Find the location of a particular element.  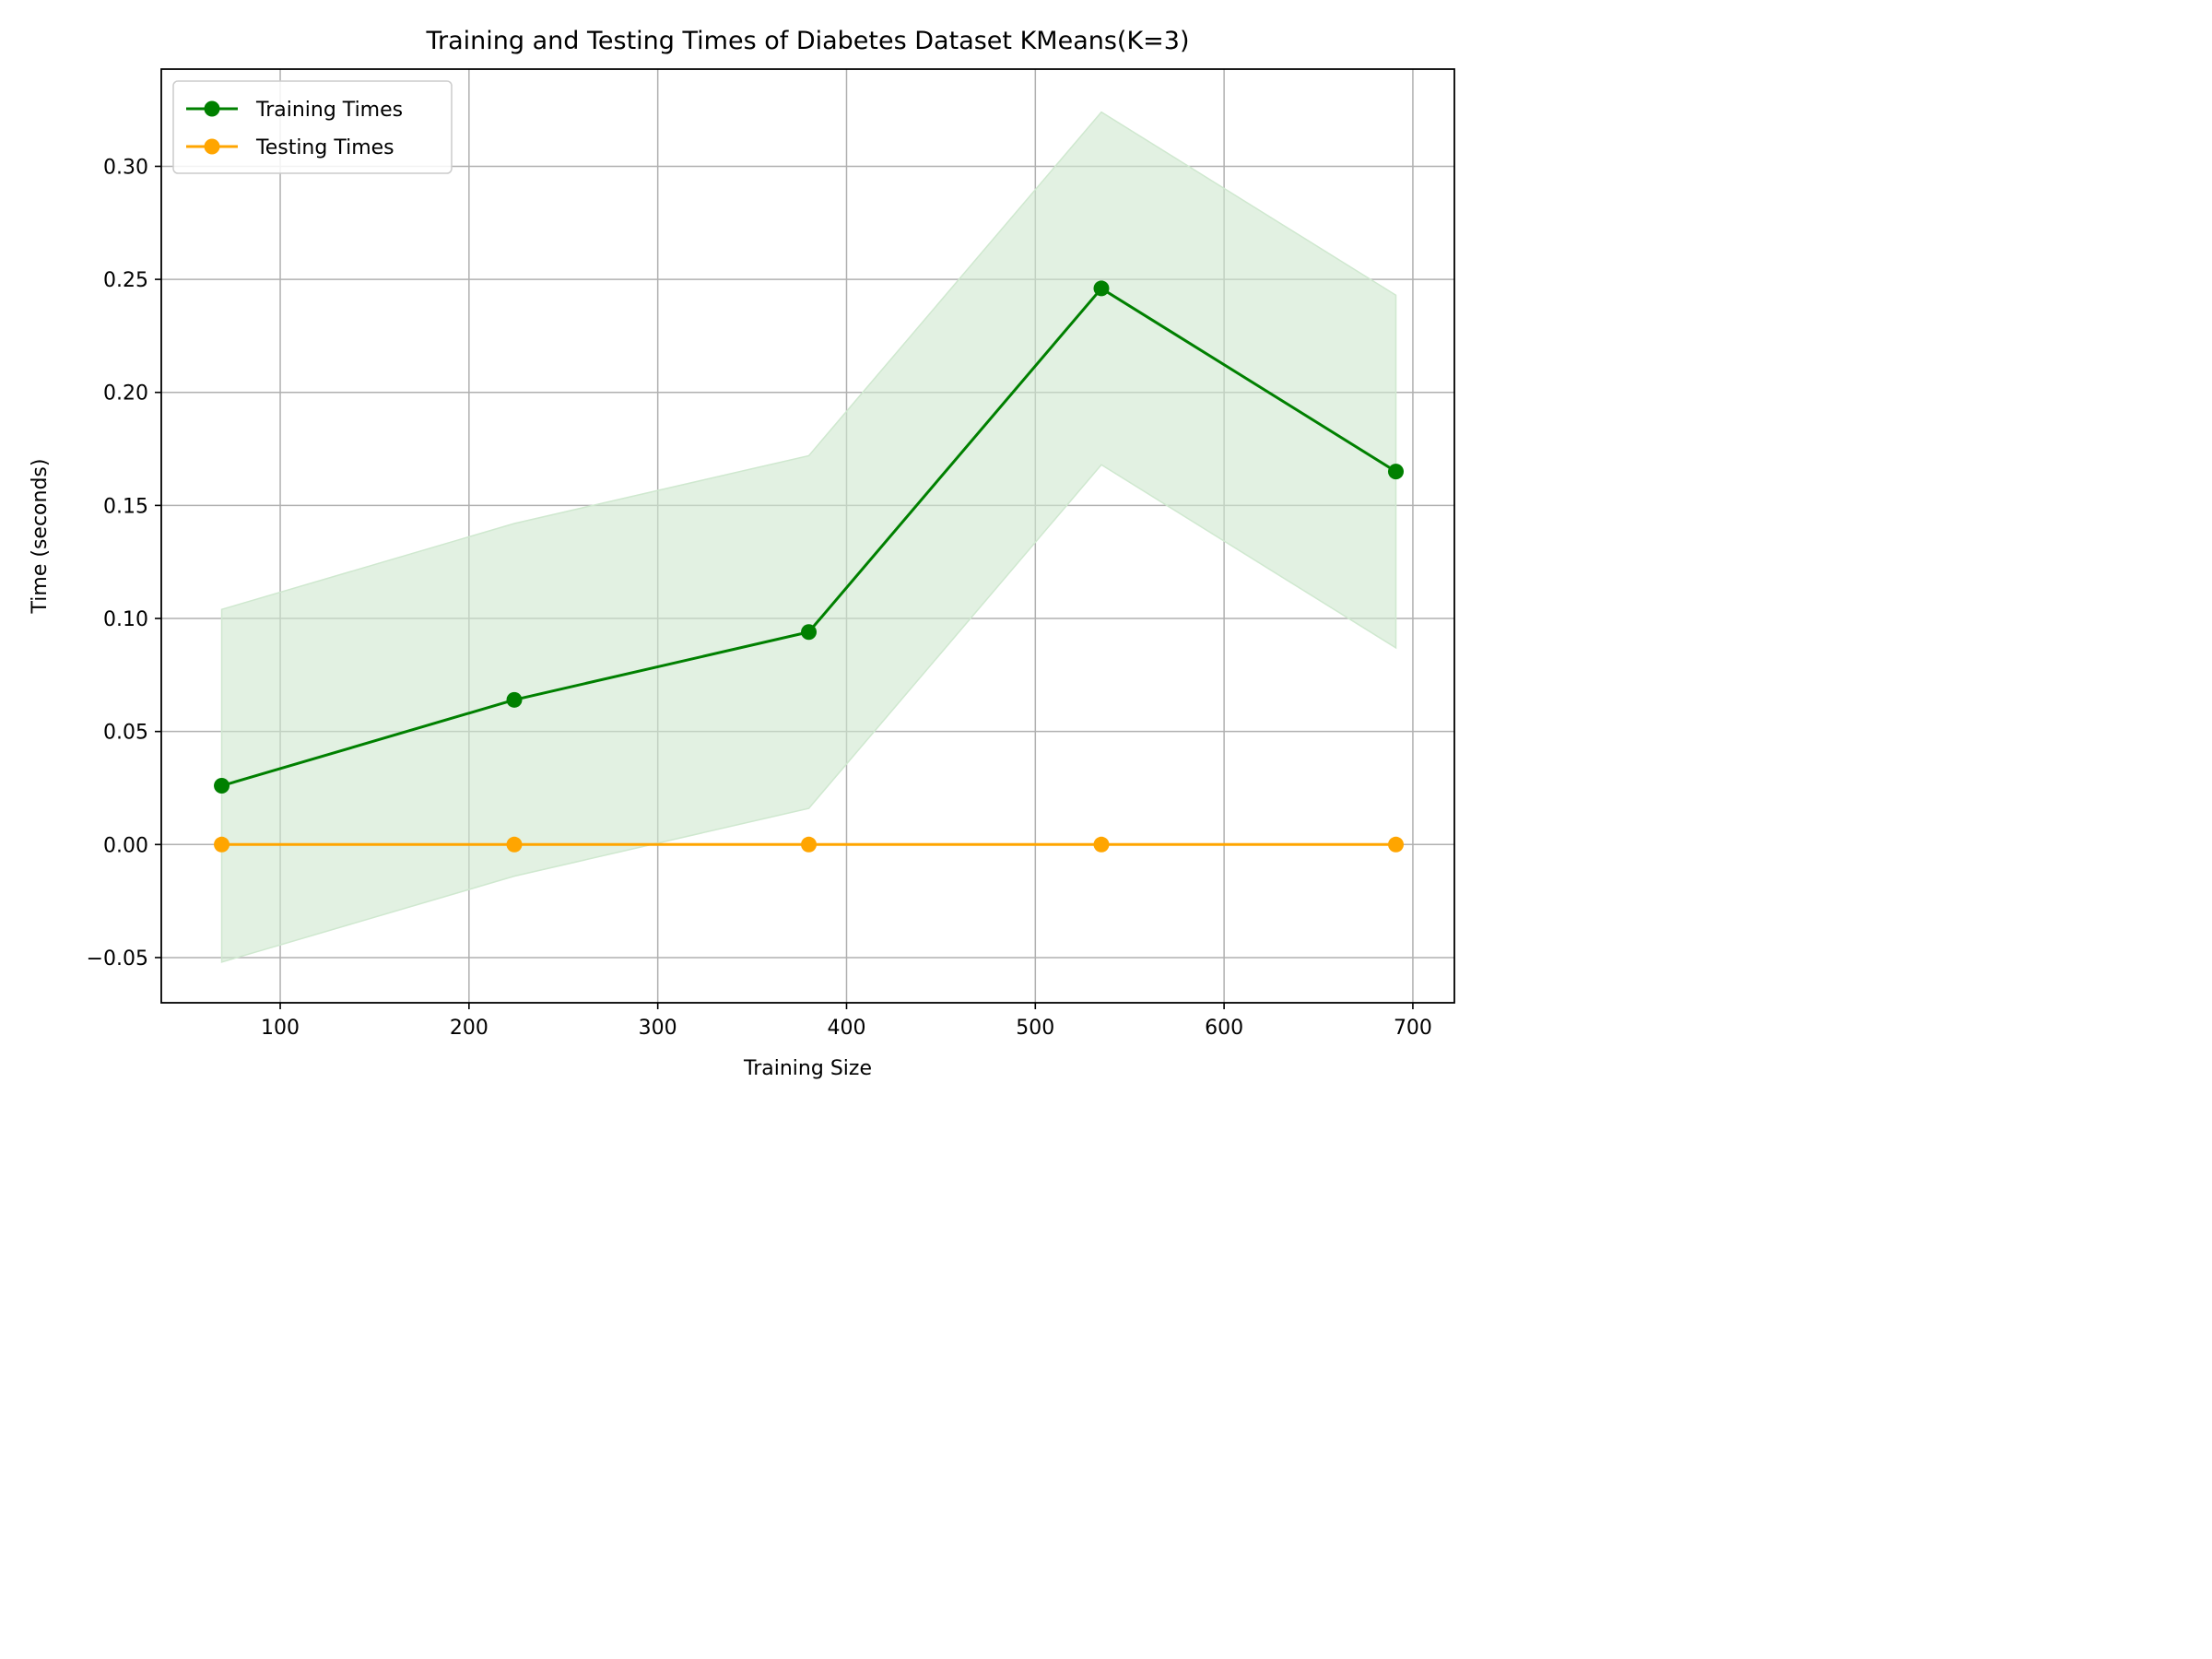

legend-label-testing-times: Testing Times is located at coordinates (324, 147).